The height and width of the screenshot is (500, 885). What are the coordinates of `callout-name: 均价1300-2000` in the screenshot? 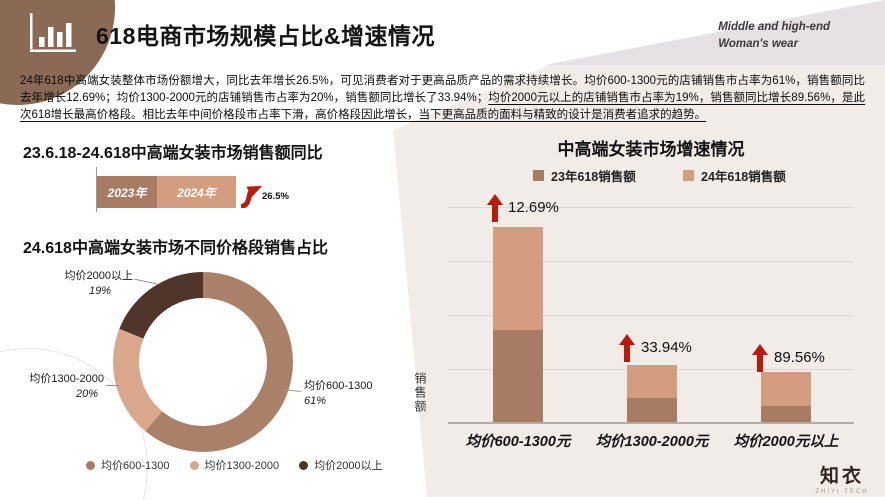 It's located at (66, 379).